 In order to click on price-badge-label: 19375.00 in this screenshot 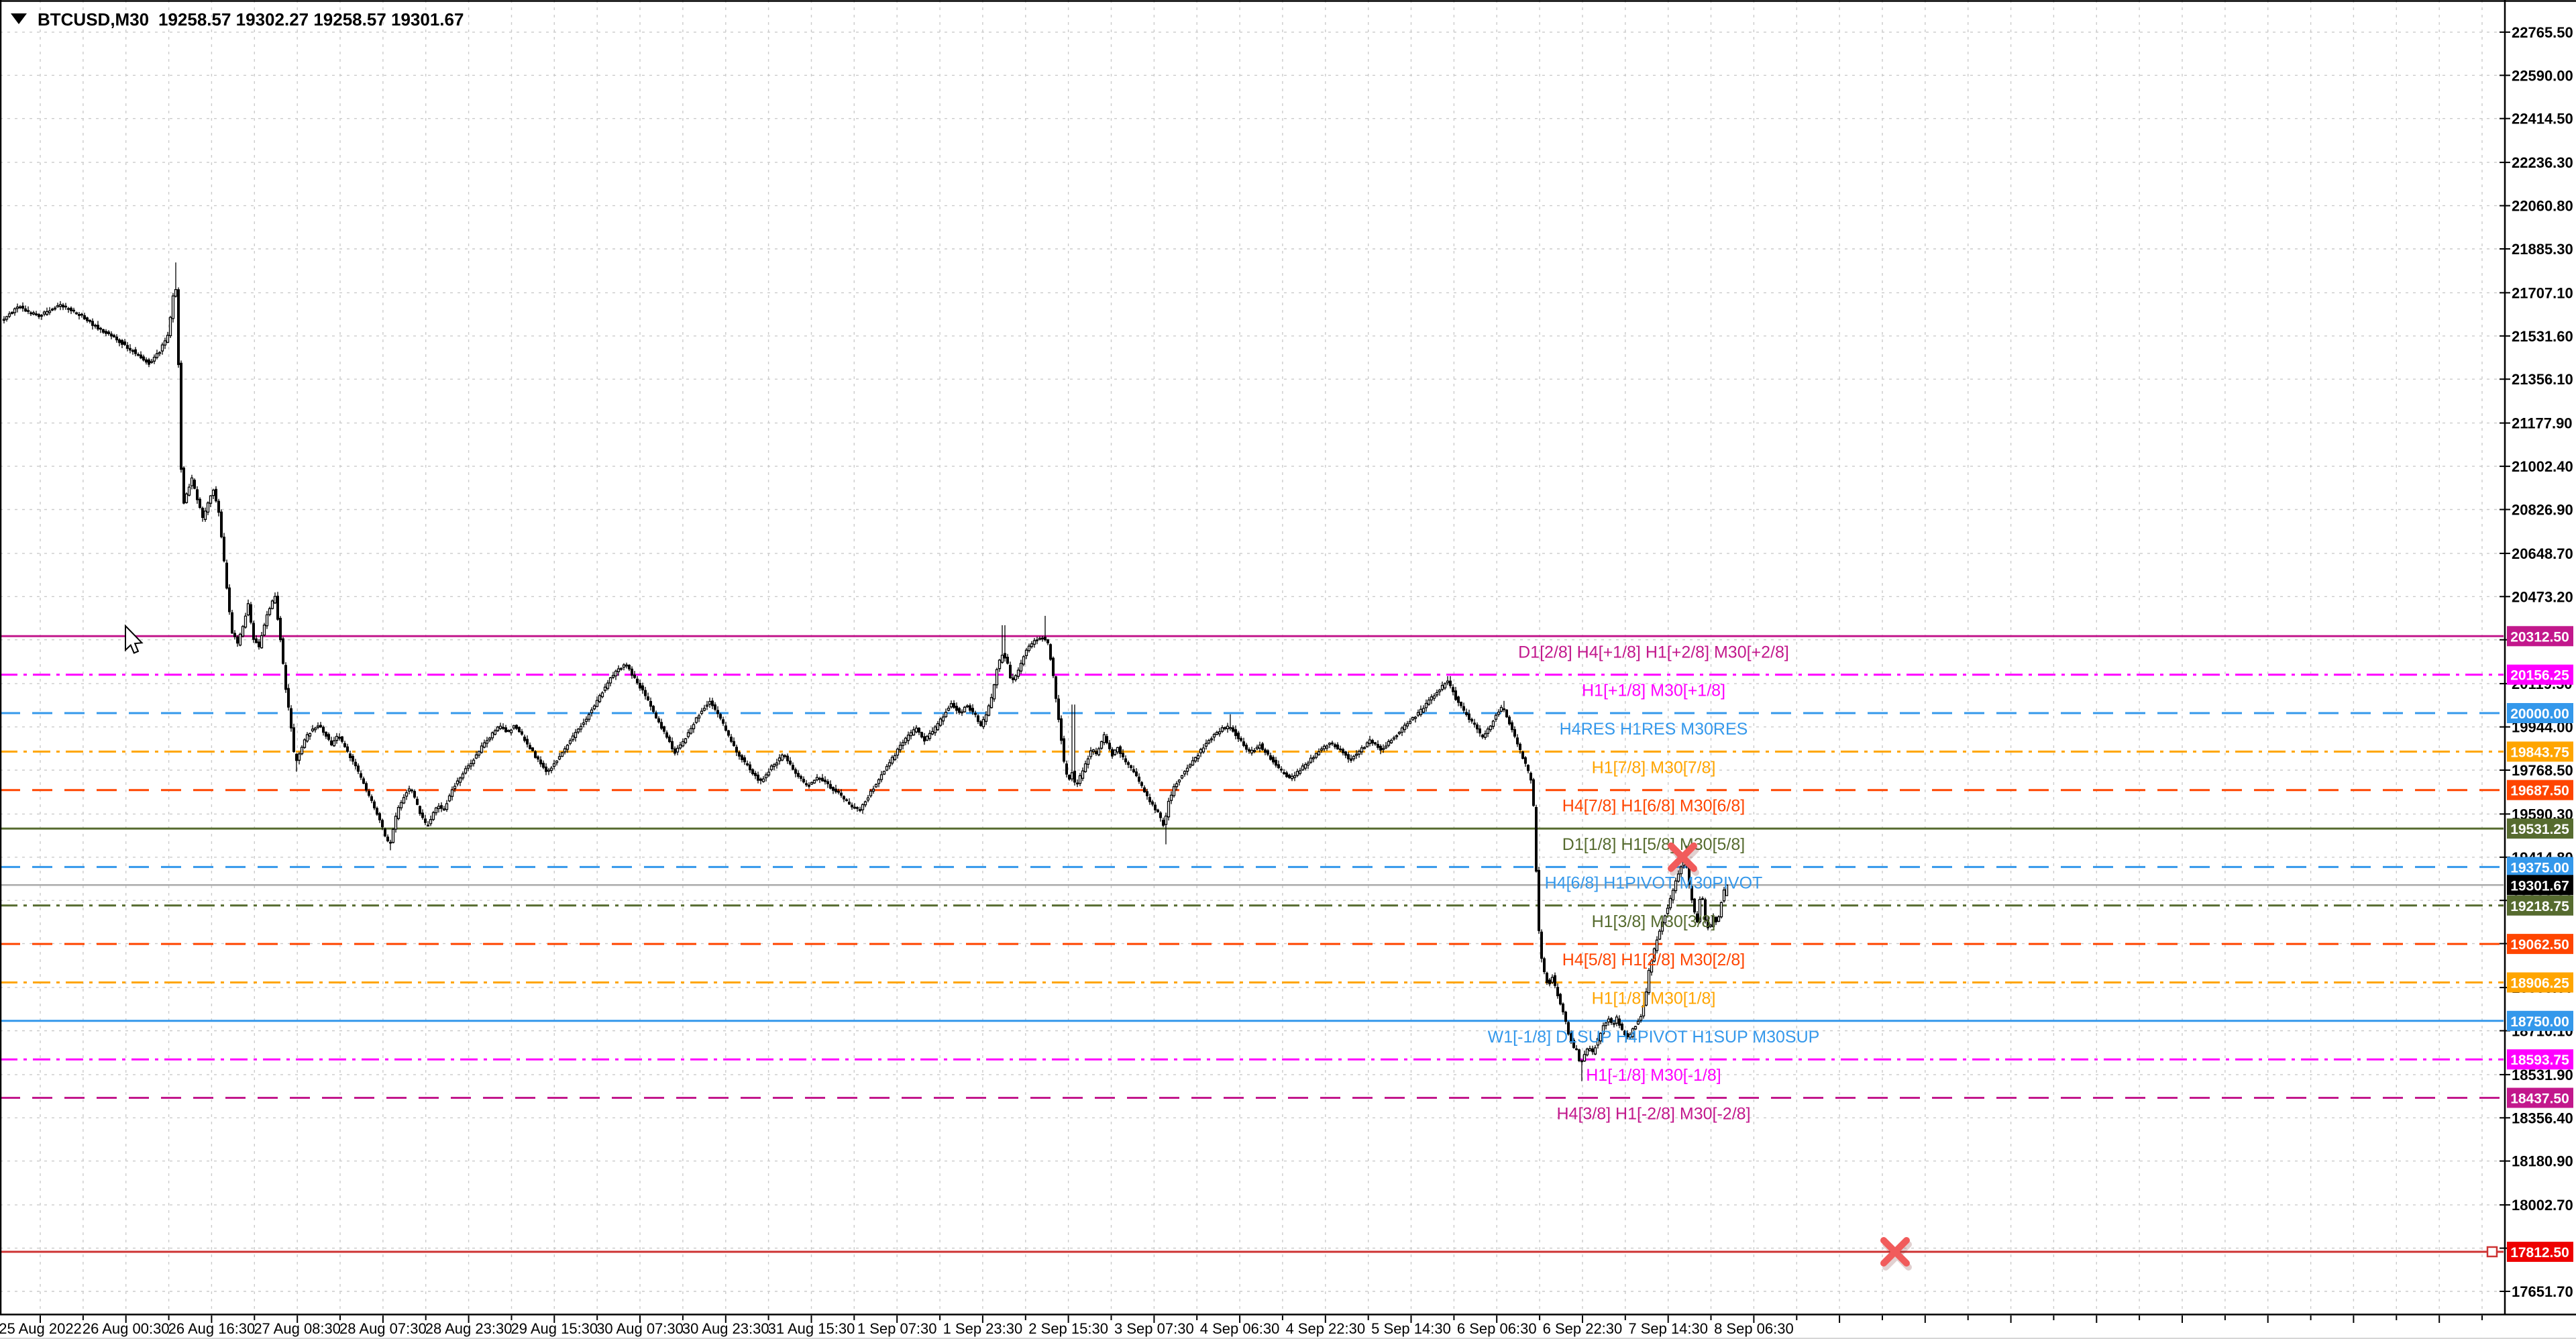, I will do `click(2539, 867)`.